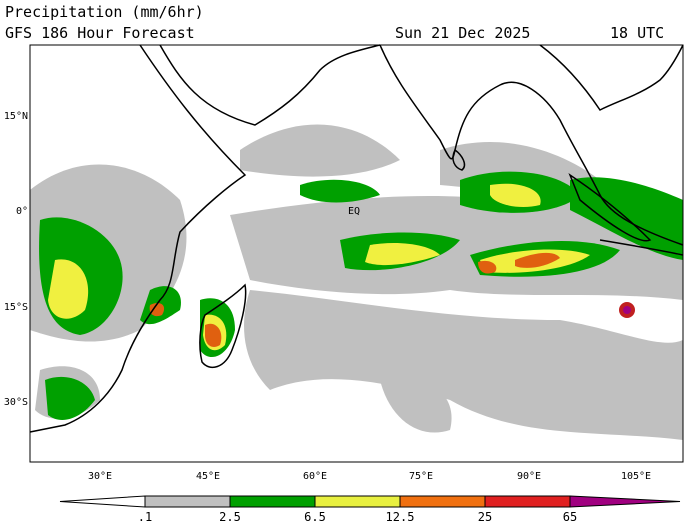 Image resolution: width=700 pixels, height=529 pixels. Describe the element at coordinates (100, 476) in the screenshot. I see `lon-label: 30°E` at that location.